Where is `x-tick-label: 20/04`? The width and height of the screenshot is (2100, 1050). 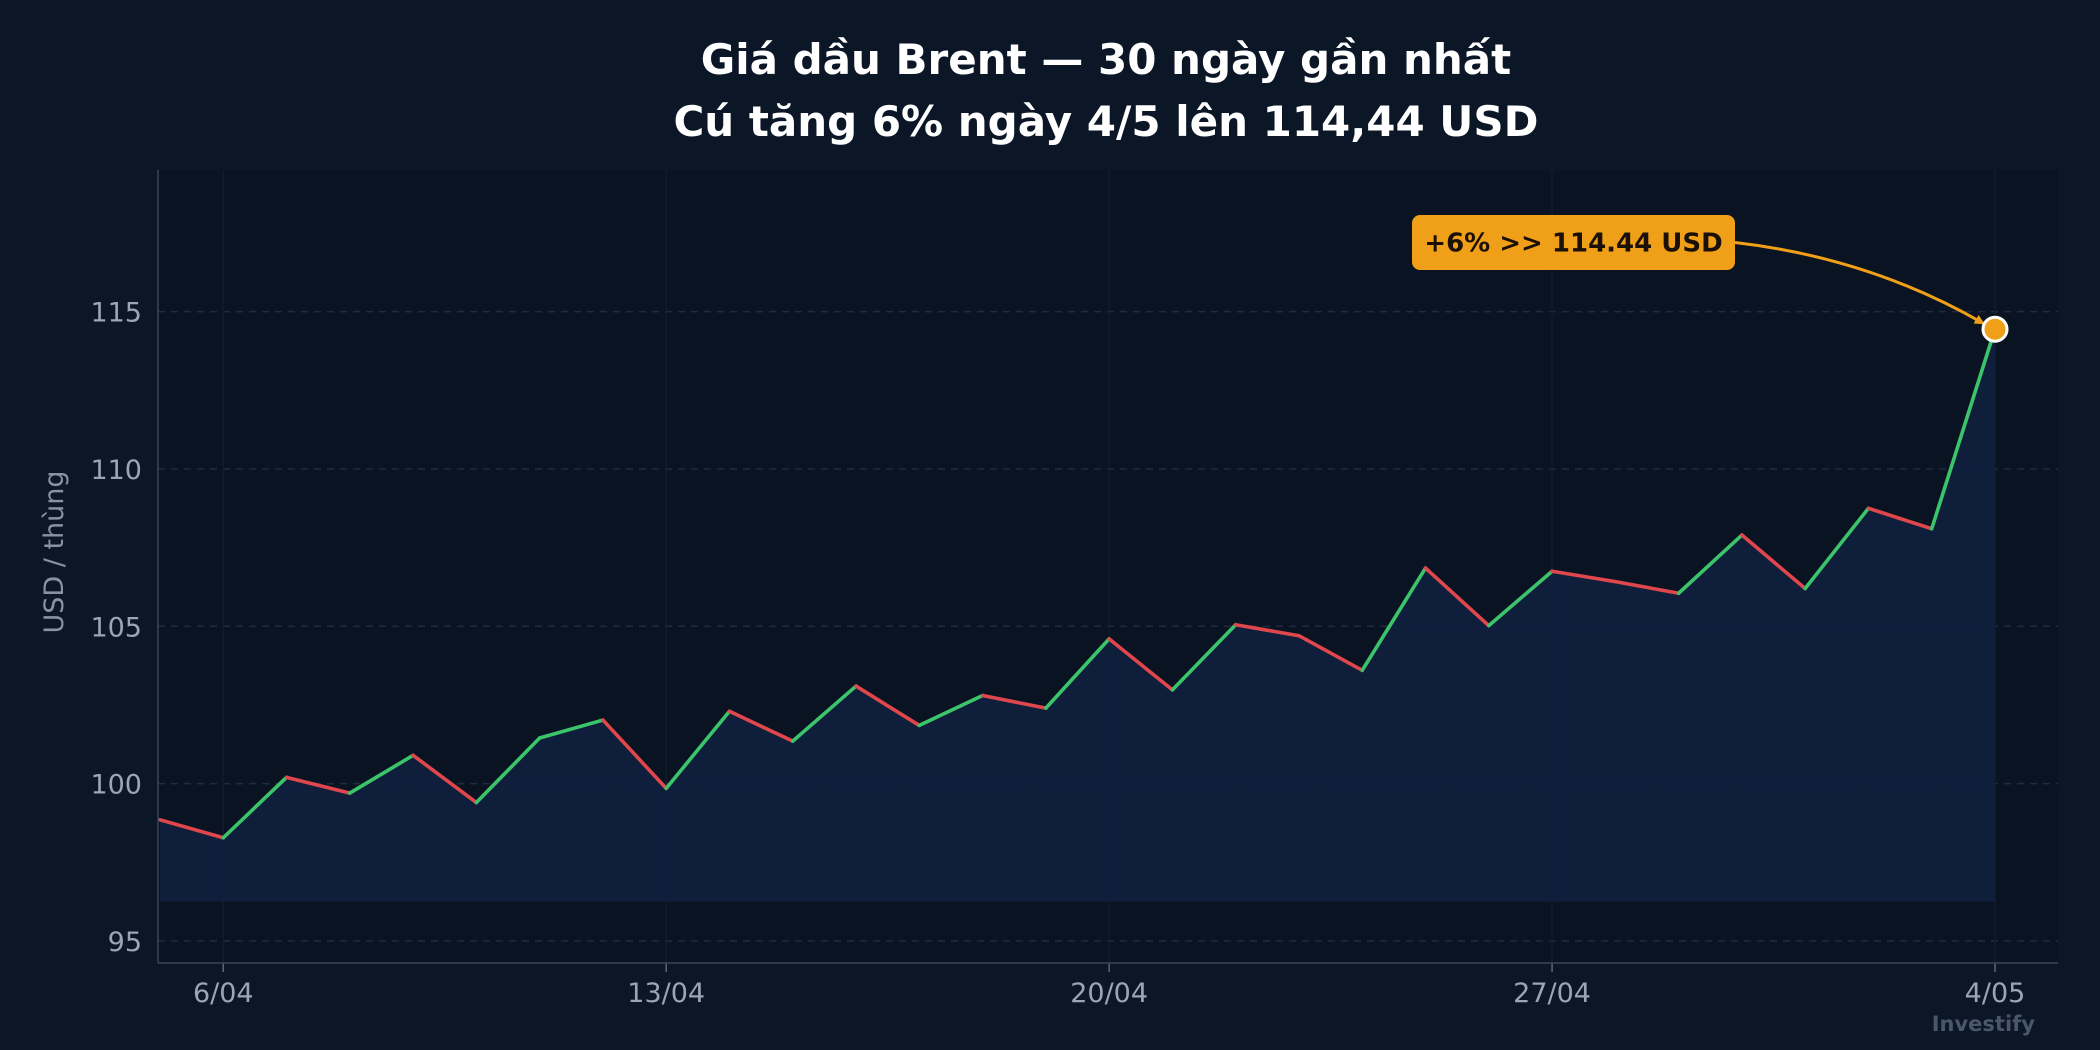 x-tick-label: 20/04 is located at coordinates (1109, 993).